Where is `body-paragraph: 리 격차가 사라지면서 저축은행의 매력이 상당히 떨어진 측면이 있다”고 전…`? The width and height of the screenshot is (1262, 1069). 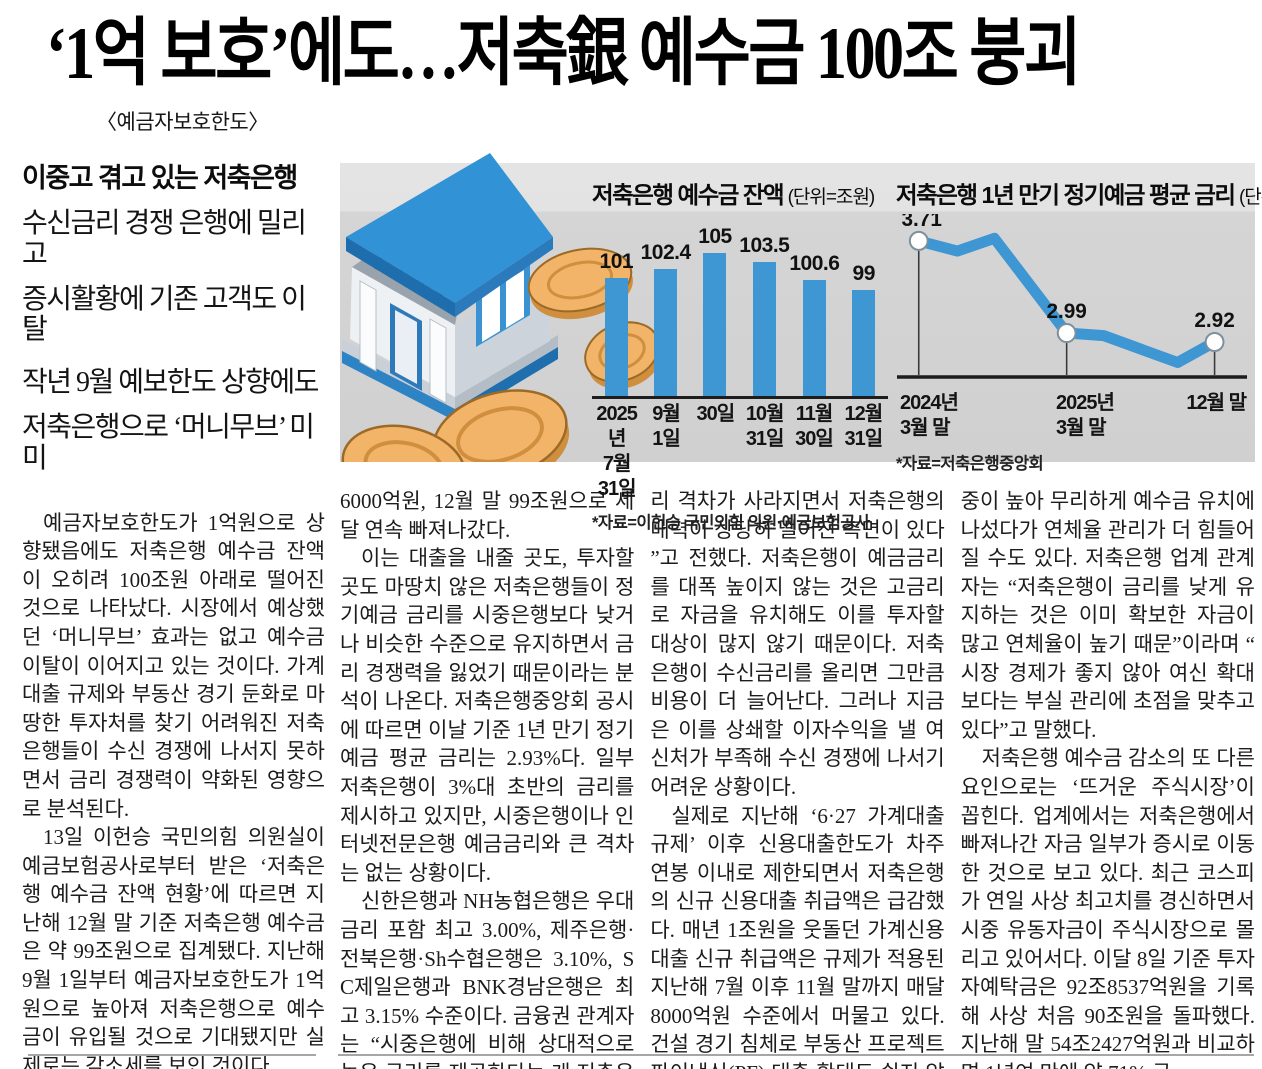
body-paragraph: 리 격차가 사라지면서 저축은행의 매력이 상당히 떨어진 측면이 있다”고 전… is located at coordinates (797, 644).